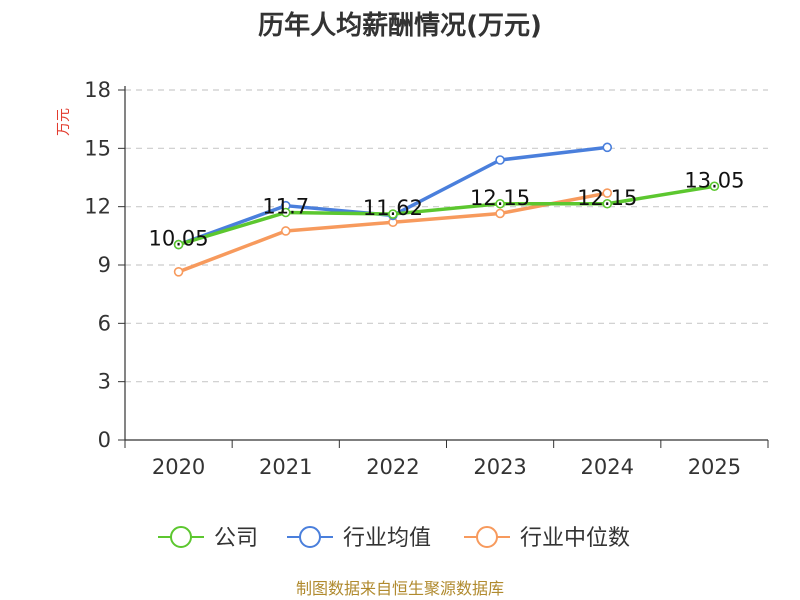  Describe the element at coordinates (285, 467) in the screenshot. I see `x-tick-label: 2021` at that location.